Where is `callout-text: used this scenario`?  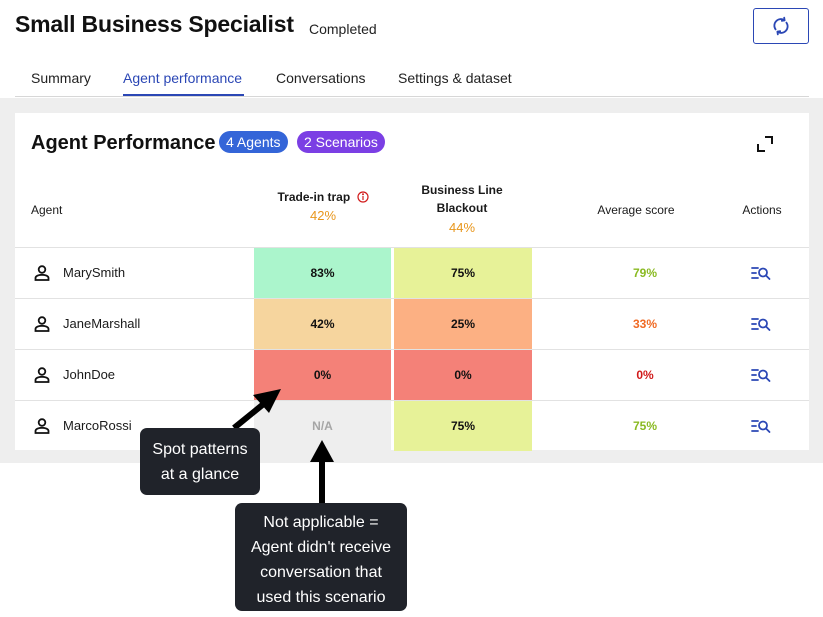 callout-text: used this scenario is located at coordinates (321, 597).